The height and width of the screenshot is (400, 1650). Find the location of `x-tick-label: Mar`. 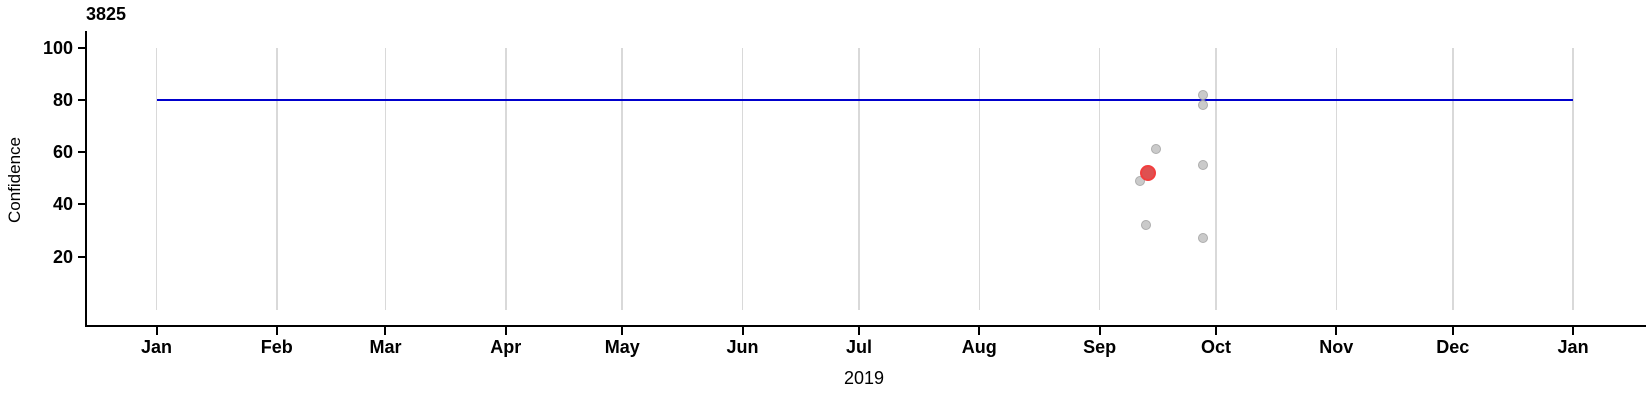

x-tick-label: Mar is located at coordinates (385, 347).